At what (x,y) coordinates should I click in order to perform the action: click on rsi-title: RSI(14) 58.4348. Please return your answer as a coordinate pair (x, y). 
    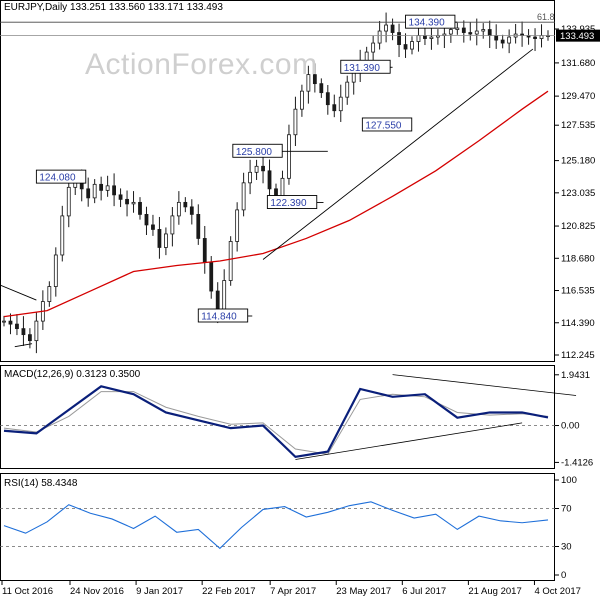
    Looking at the image, I should click on (41, 483).